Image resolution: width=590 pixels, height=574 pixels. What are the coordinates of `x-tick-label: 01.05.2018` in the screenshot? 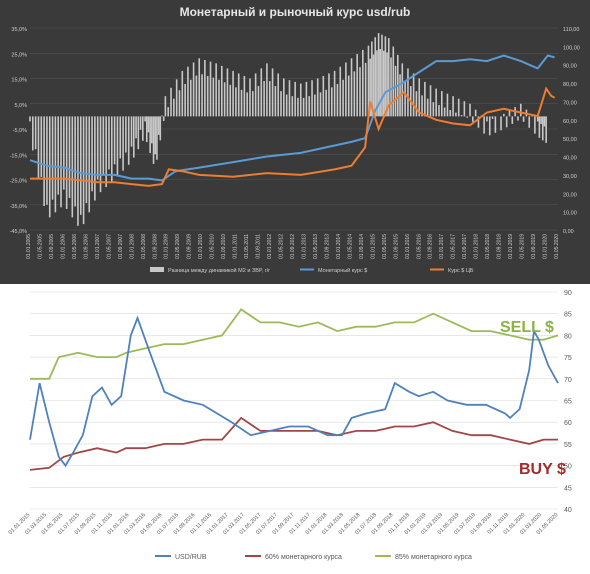 It's located at (488, 246).